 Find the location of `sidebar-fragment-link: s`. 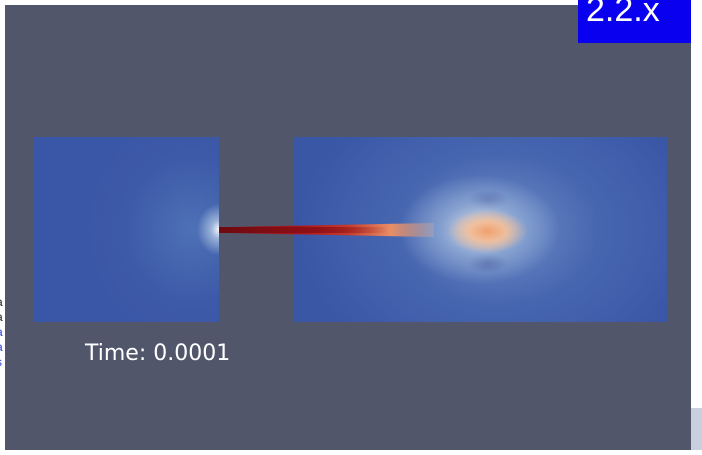

sidebar-fragment-link: s is located at coordinates (4, 362).